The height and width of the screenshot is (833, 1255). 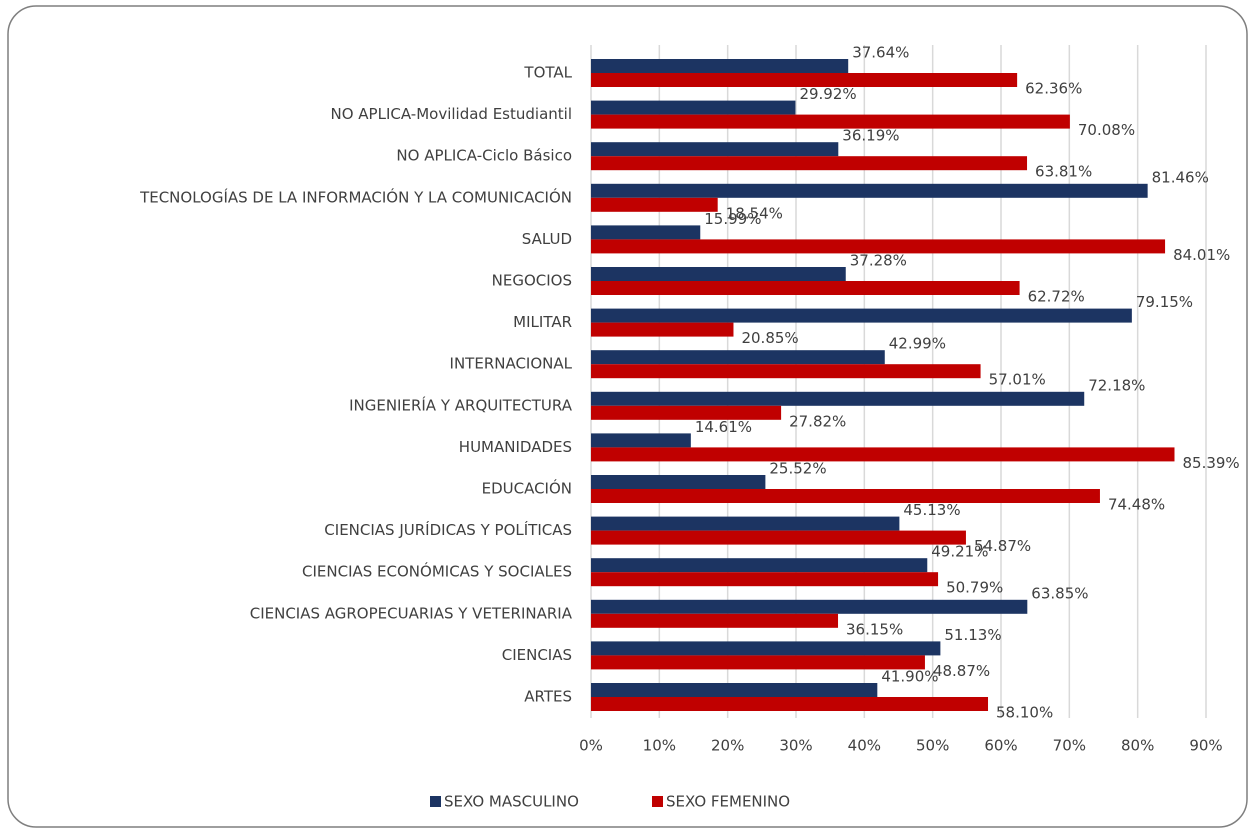 What do you see at coordinates (870, 136) in the screenshot?
I see `data-label: 36.19%` at bounding box center [870, 136].